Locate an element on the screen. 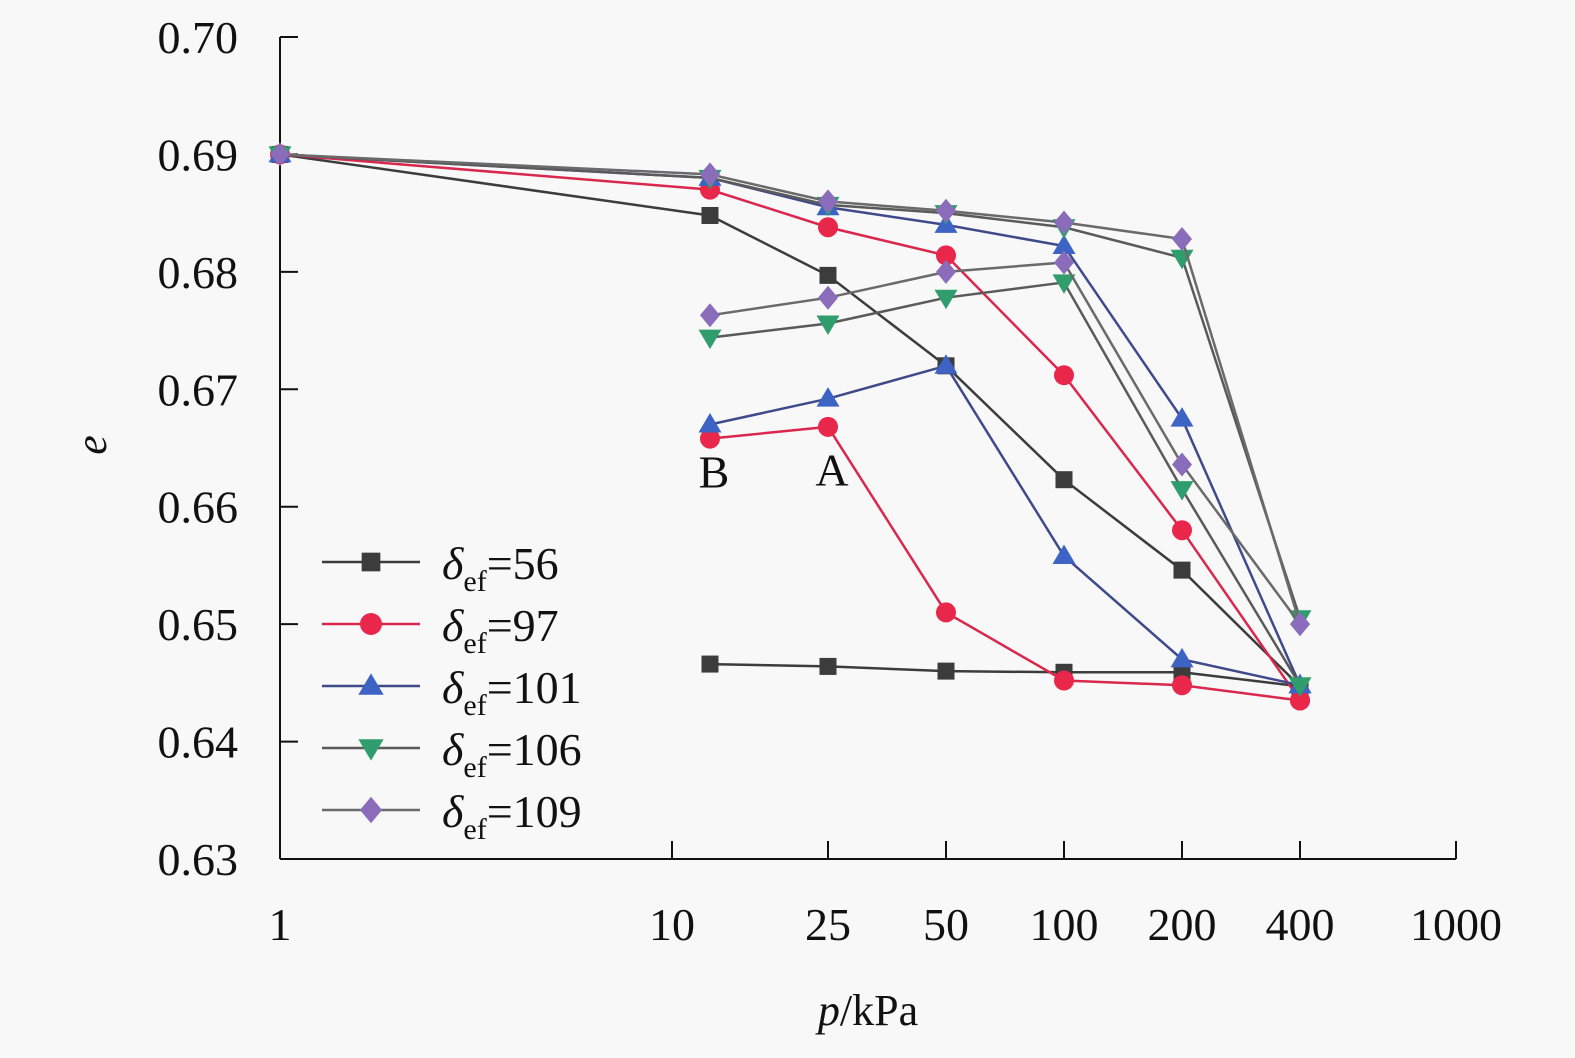 This screenshot has width=1575, height=1058. y-axis-label: e is located at coordinates (91, 445).